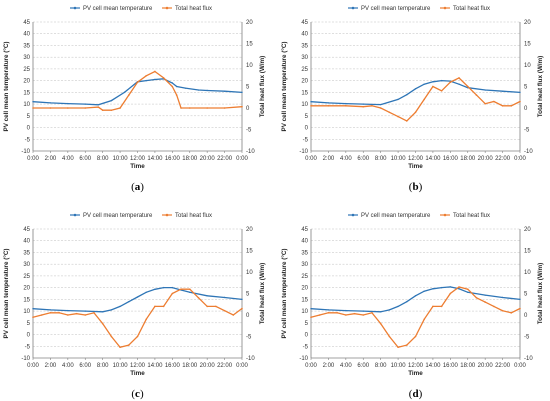 The height and width of the screenshot is (401, 550). What do you see at coordinates (381, 159) in the screenshot?
I see `x-tick-label: 8:00` at bounding box center [381, 159].